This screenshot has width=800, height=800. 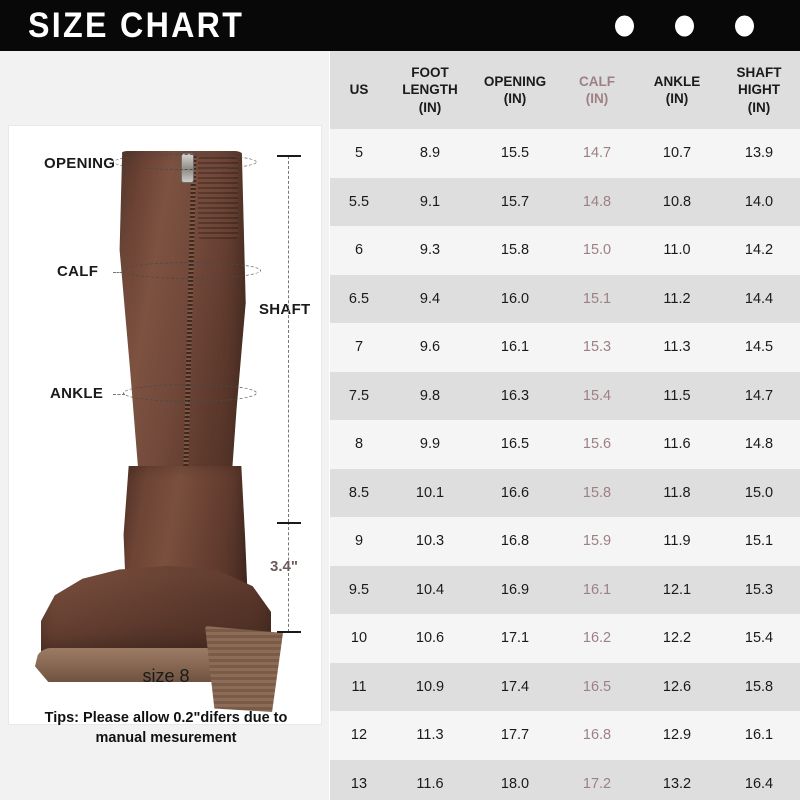 I want to click on table-cell-open: 17.7, so click(x=515, y=735).